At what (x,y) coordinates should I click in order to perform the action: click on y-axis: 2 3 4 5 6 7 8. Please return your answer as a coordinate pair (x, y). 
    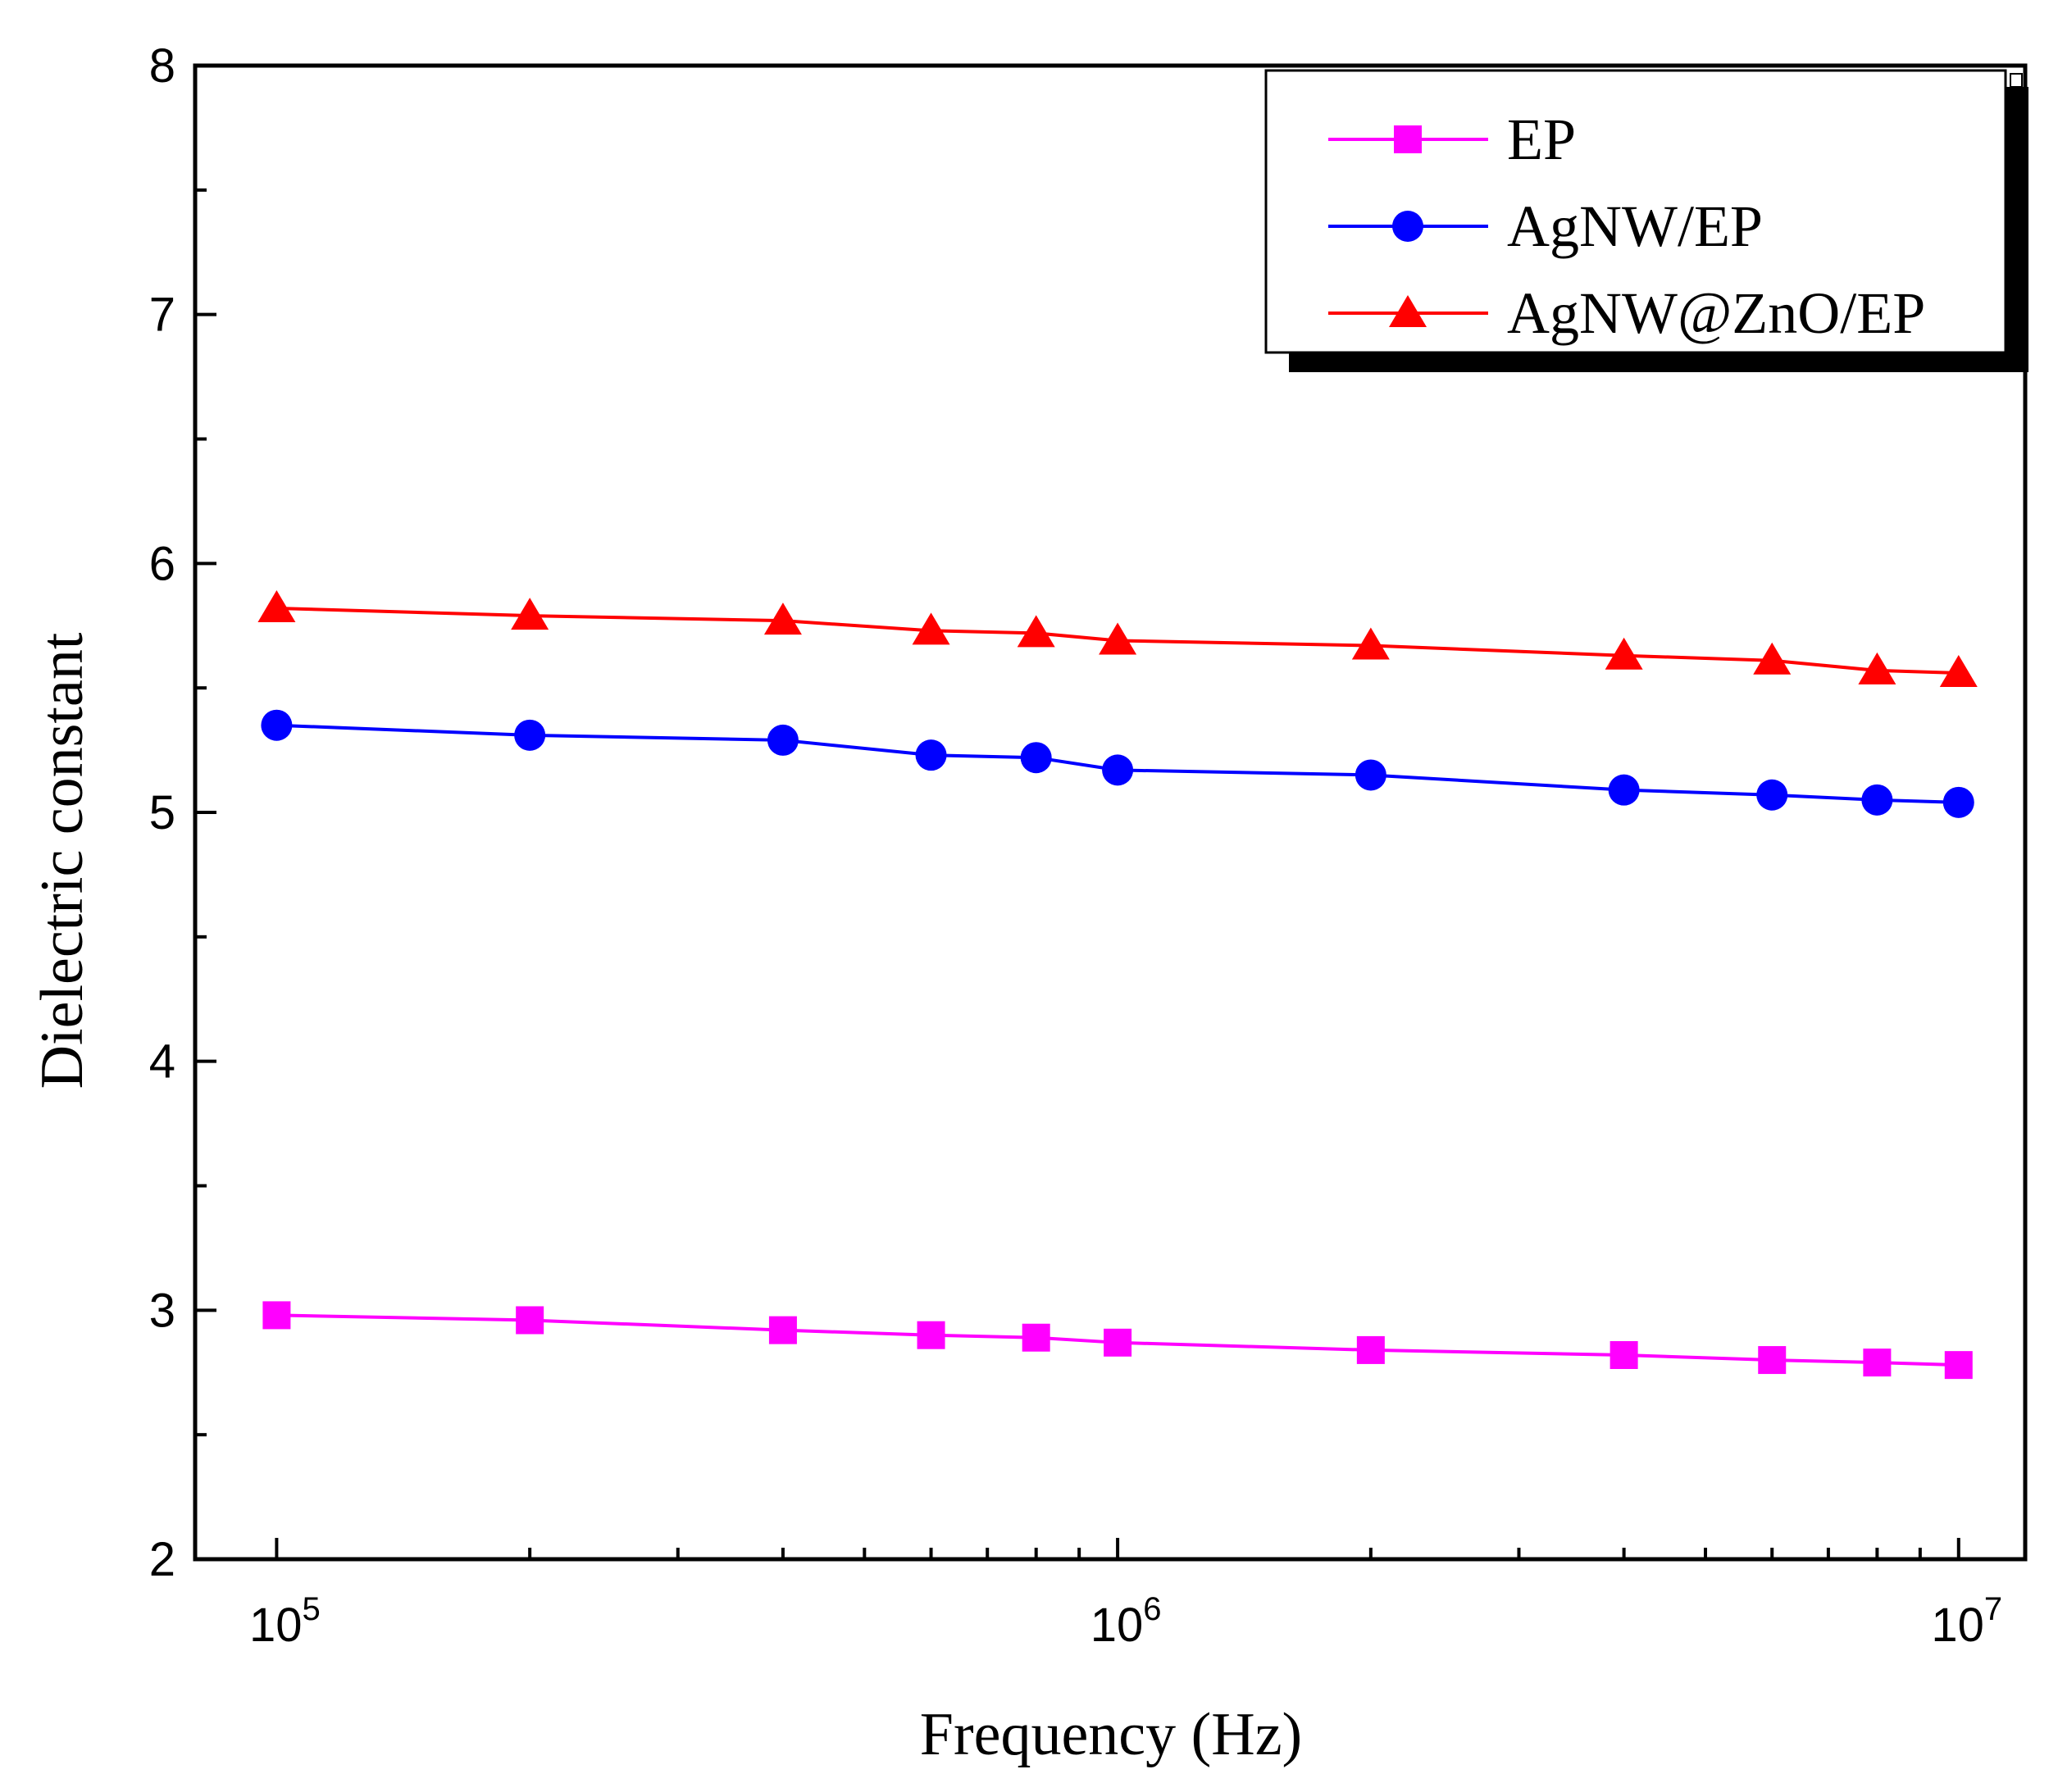
    Looking at the image, I should click on (183, 812).